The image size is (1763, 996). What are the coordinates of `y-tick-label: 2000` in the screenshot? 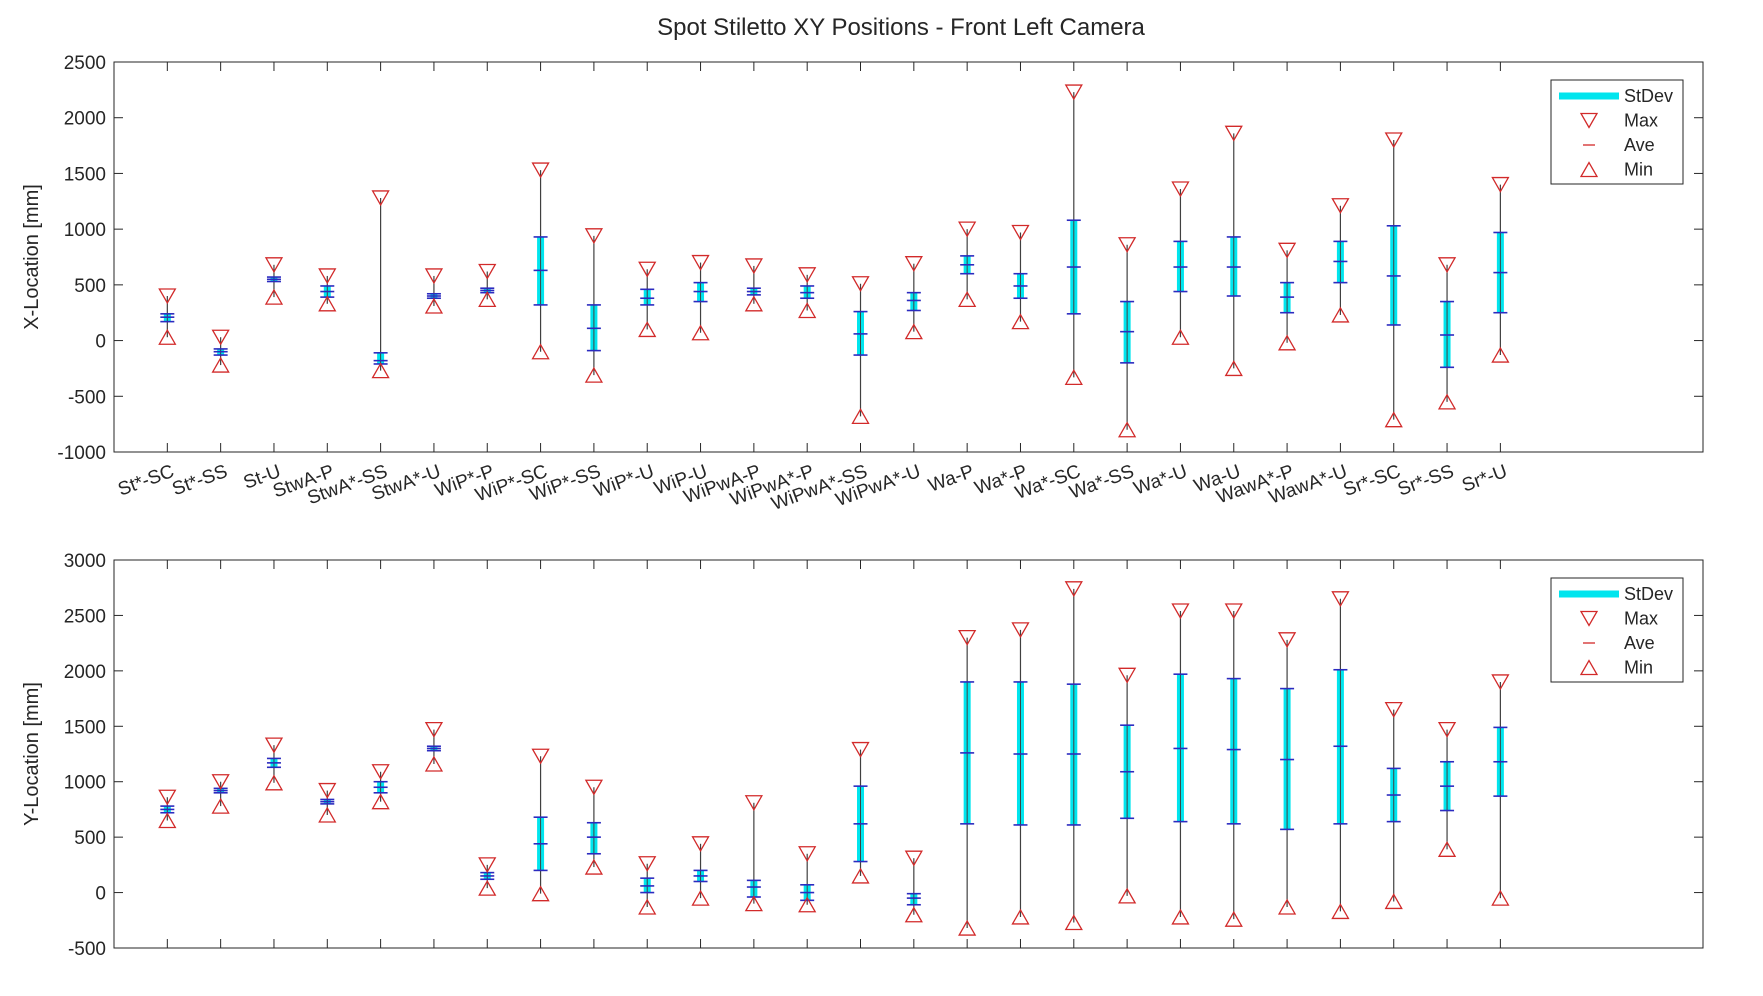 It's located at (85, 672).